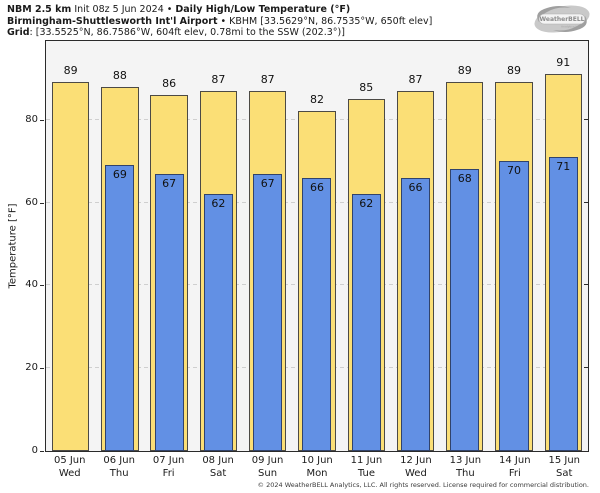 The height and width of the screenshot is (493, 600). Describe the element at coordinates (366, 473) in the screenshot. I see `x-tick-weekday: Tue` at that location.